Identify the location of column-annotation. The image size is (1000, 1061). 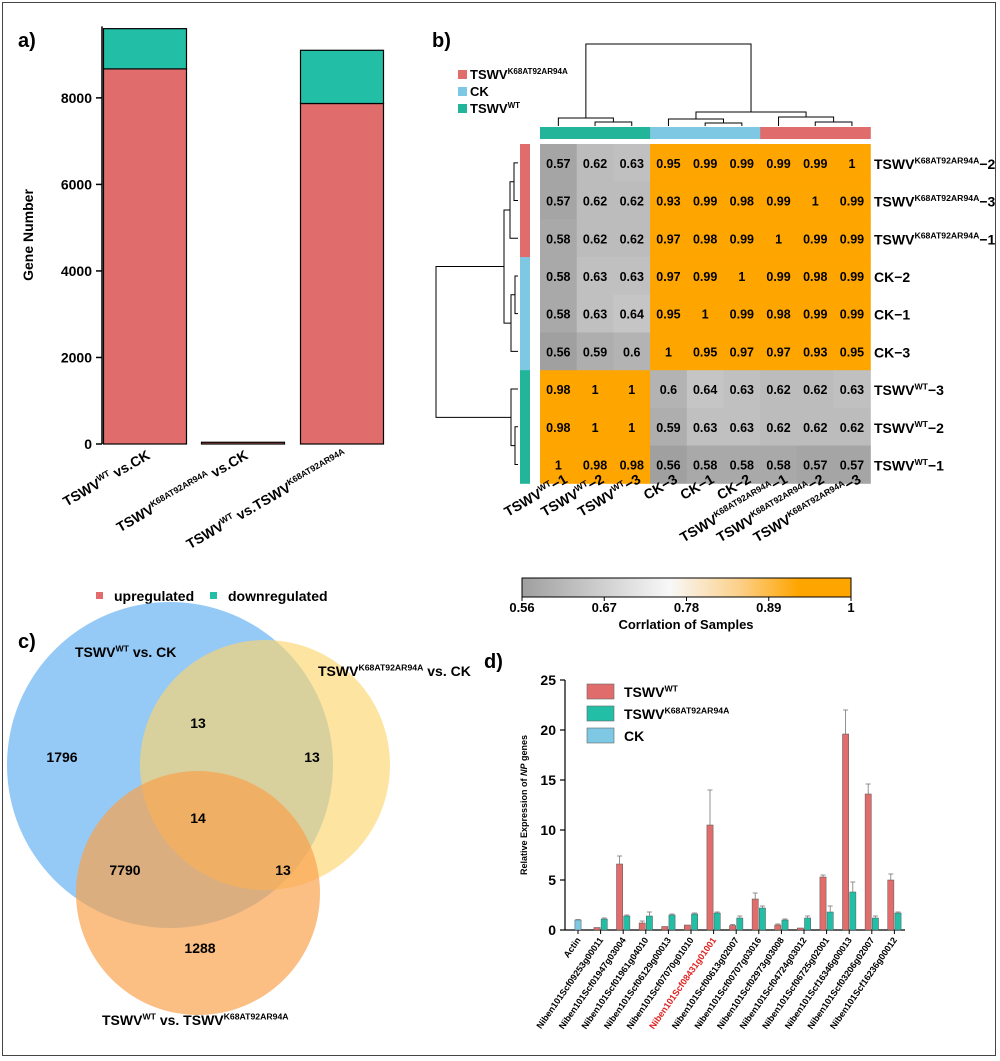
(632, 133).